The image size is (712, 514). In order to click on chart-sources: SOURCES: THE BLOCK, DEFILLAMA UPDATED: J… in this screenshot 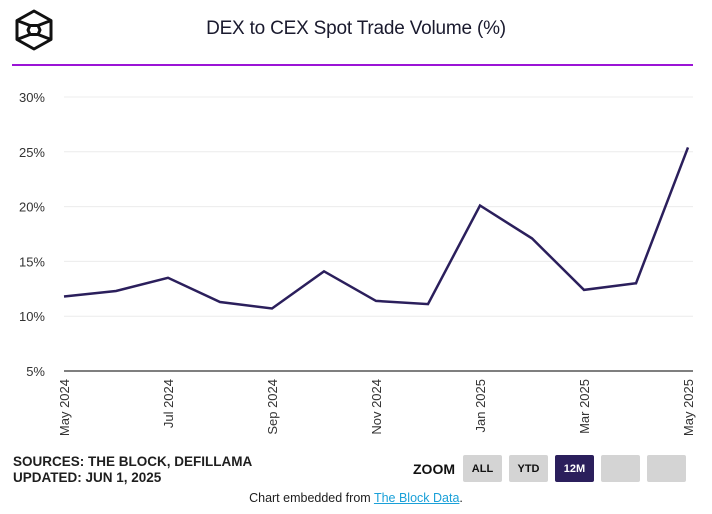, I will do `click(132, 470)`.